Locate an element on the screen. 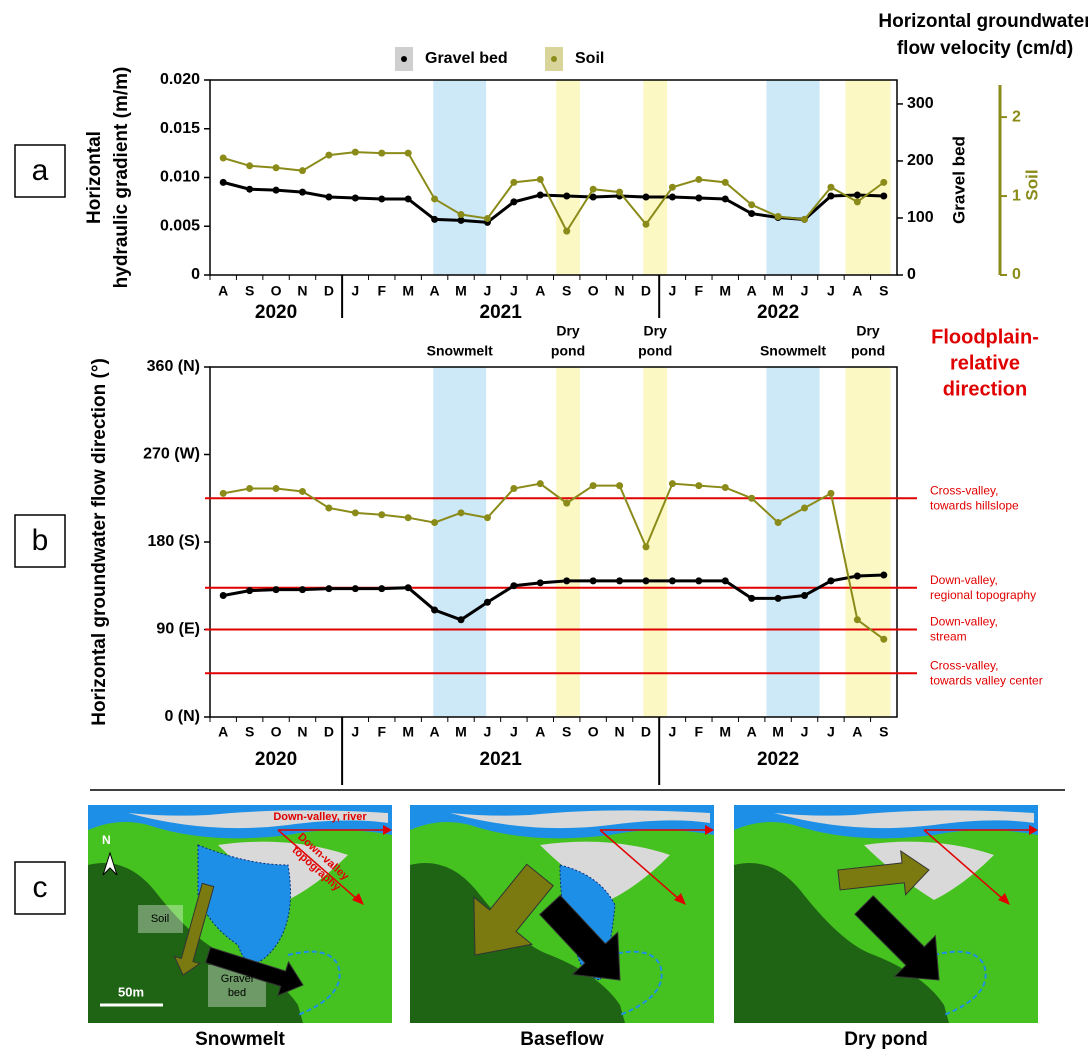 This screenshot has height=1052, width=1088. x-tick-label: N is located at coordinates (302, 732).